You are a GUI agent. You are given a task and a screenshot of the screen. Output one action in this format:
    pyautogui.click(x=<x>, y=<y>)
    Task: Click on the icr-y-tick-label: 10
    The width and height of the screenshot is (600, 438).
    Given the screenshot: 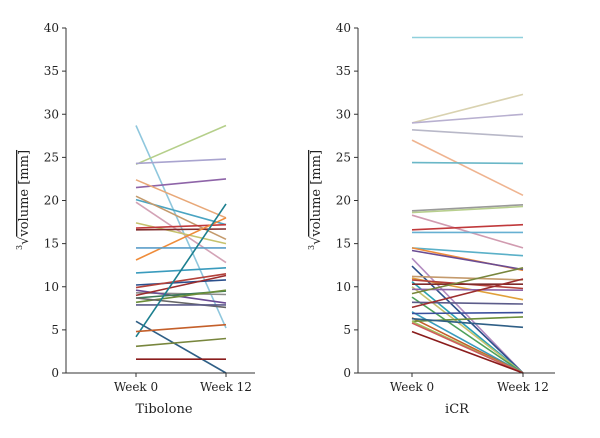 What is the action you would take?
    pyautogui.click(x=343, y=287)
    